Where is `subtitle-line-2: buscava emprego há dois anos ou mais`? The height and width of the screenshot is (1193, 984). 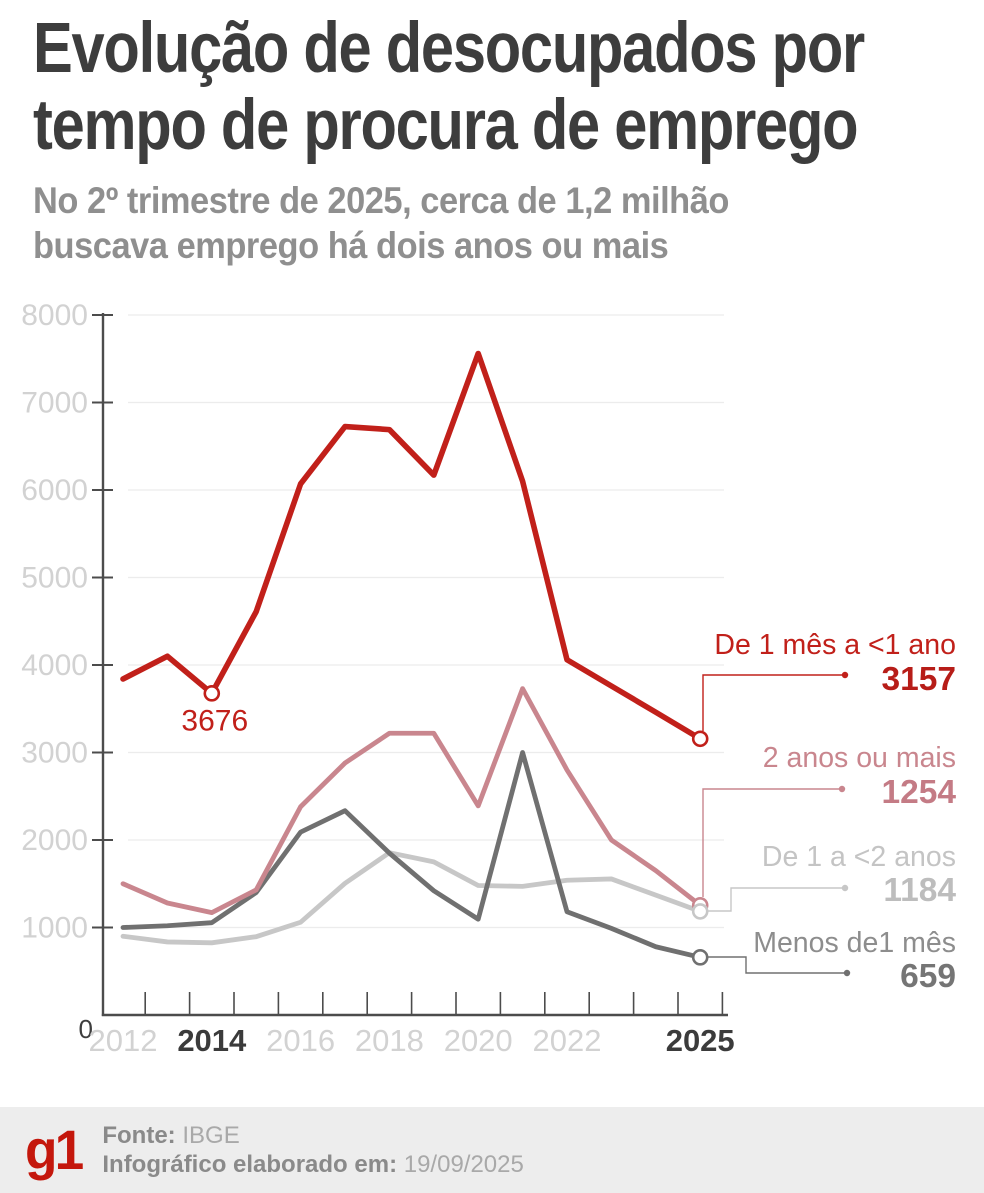
subtitle-line-2: buscava emprego há dois anos ou mais is located at coordinates (351, 245).